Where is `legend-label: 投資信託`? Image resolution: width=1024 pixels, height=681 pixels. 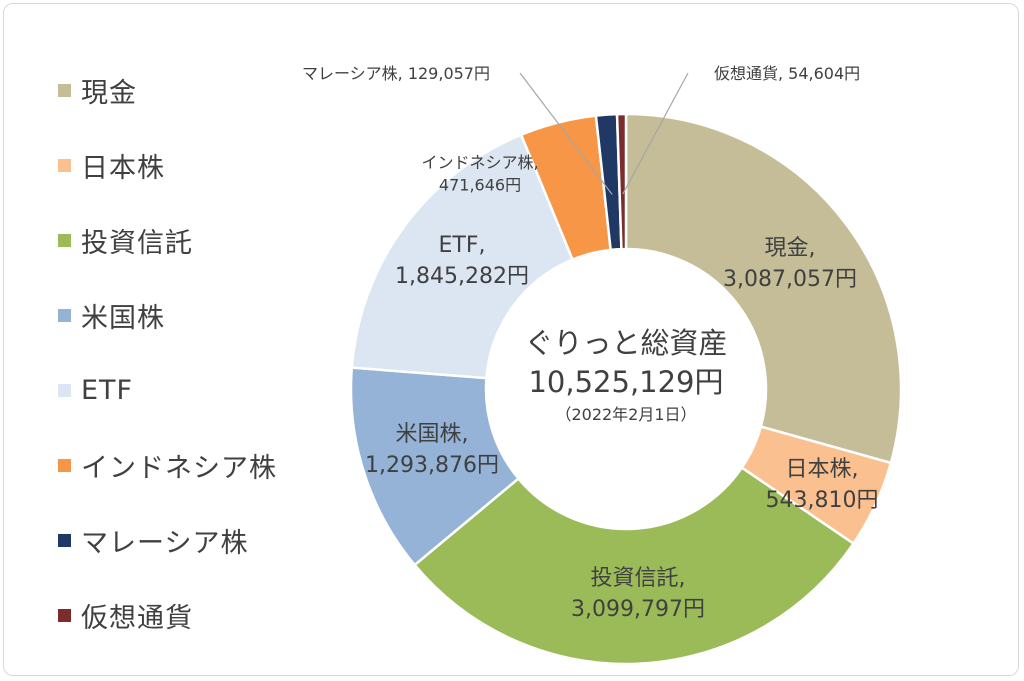
legend-label: 投資信託 is located at coordinates (137, 243).